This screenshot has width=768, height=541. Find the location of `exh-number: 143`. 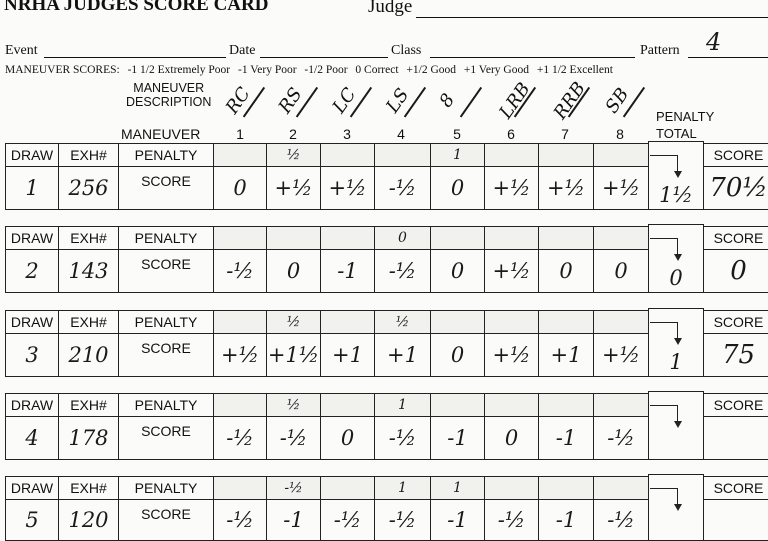

exh-number: 143 is located at coordinates (88, 271).